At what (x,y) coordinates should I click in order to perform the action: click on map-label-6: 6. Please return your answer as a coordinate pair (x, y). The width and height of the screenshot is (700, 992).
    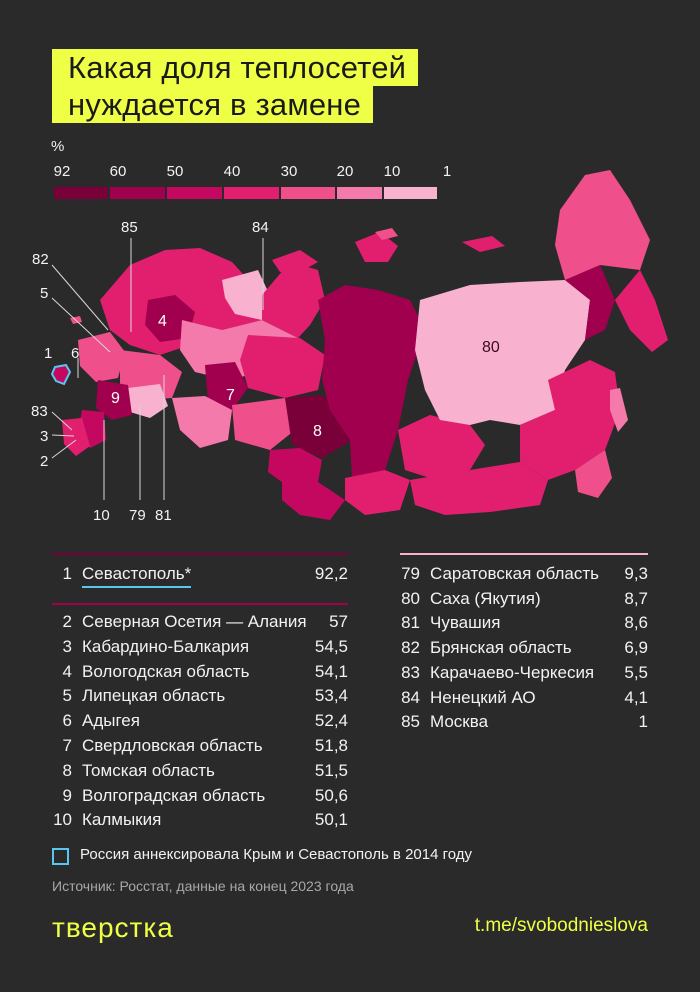
    Looking at the image, I should click on (75, 353).